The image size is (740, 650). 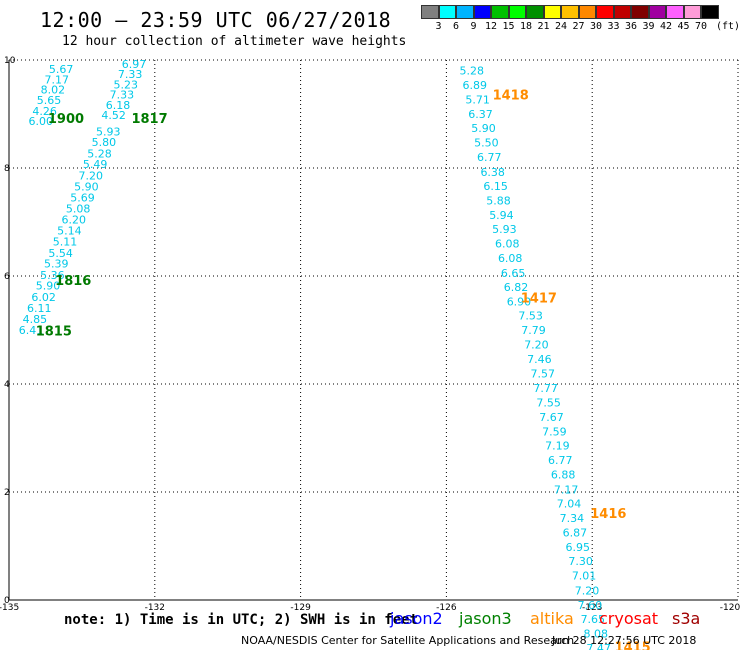 I want to click on wave-height-label: 5.80, so click(x=104, y=142).